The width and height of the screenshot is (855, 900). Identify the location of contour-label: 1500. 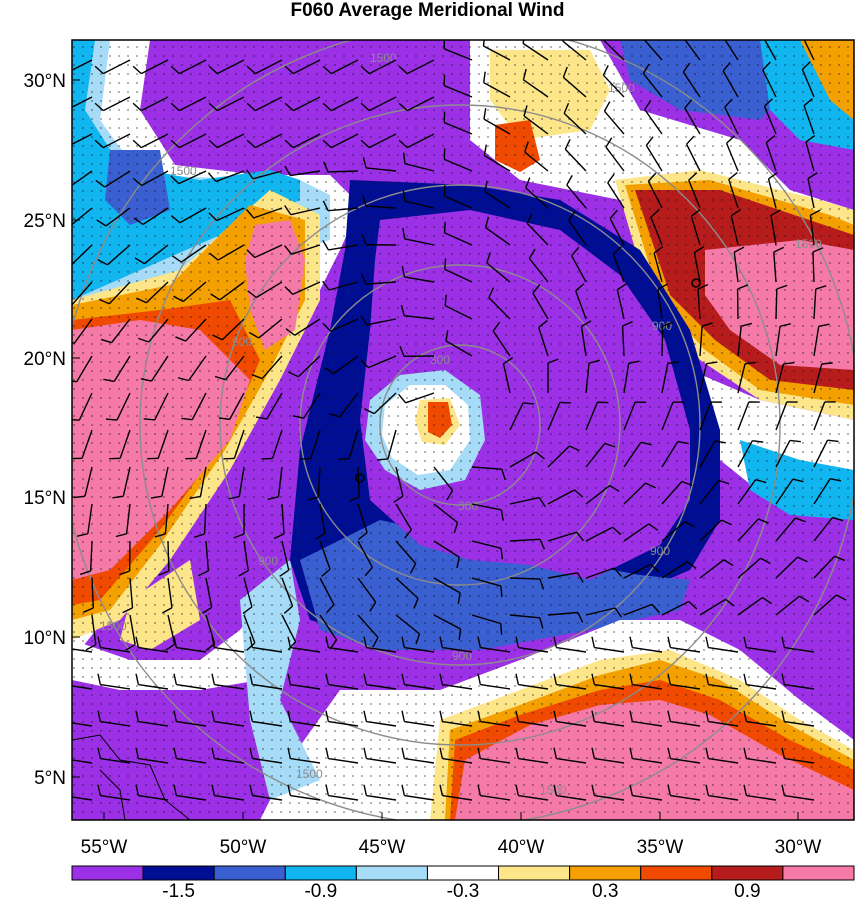
(553, 790).